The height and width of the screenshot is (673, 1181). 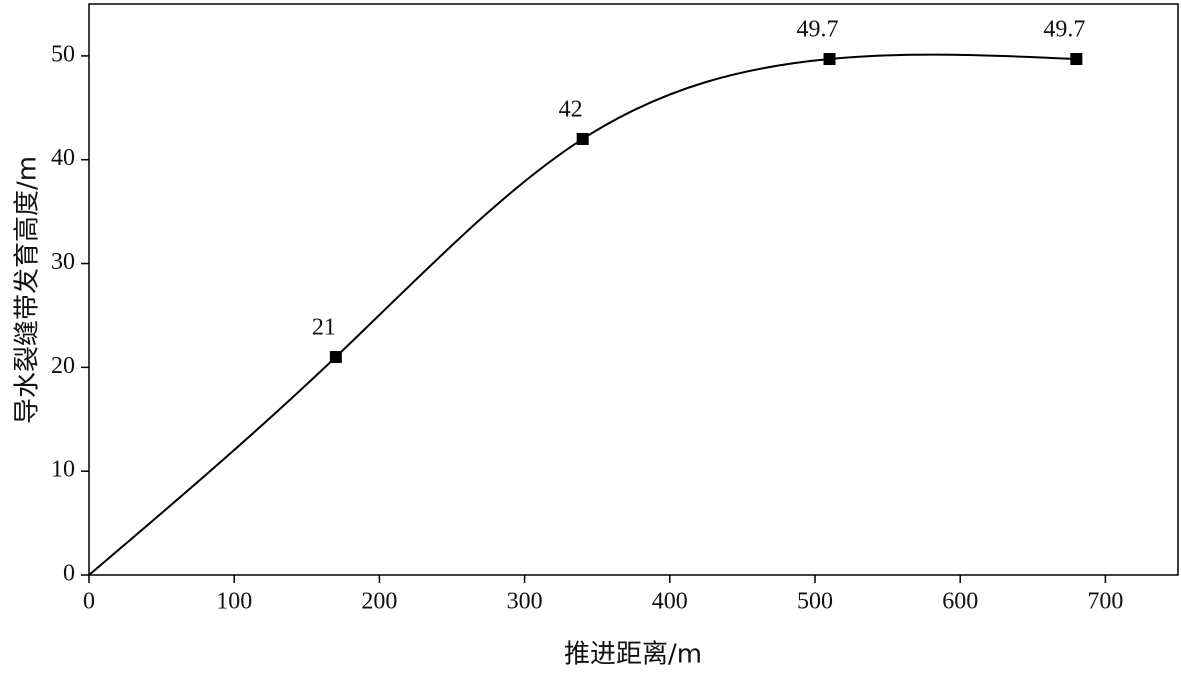 I want to click on x-tick-label: 400, so click(x=670, y=602).